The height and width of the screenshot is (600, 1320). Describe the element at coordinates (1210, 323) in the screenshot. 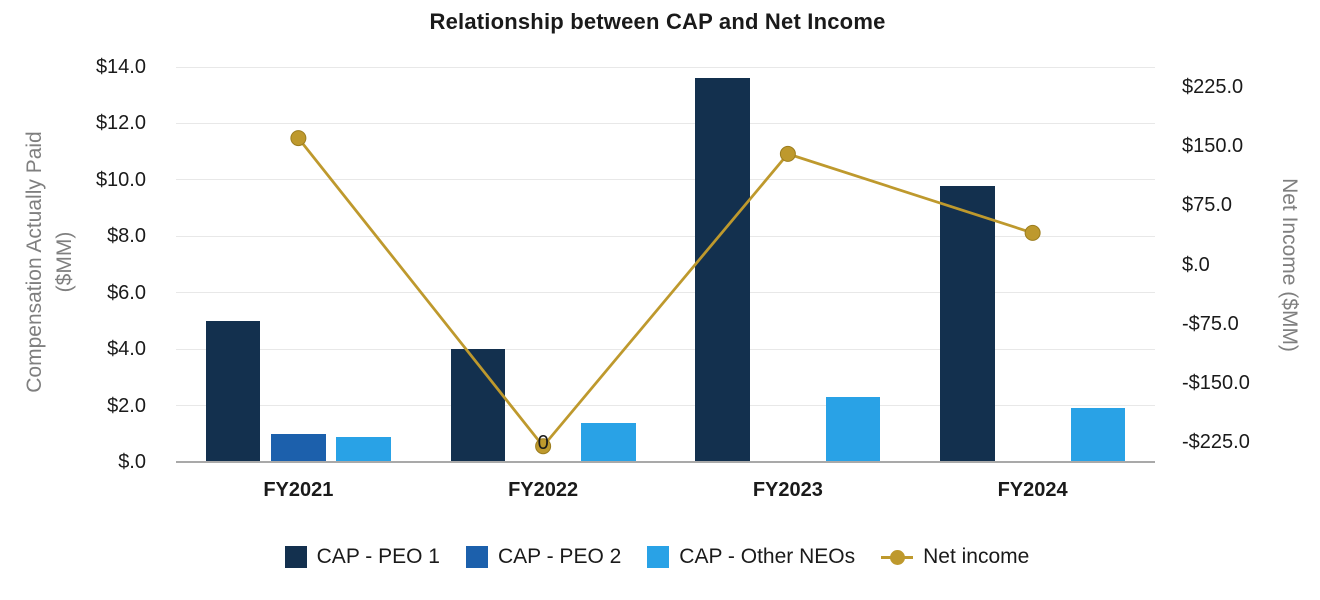

I see `right-axis-tick-label: -$75.0` at that location.